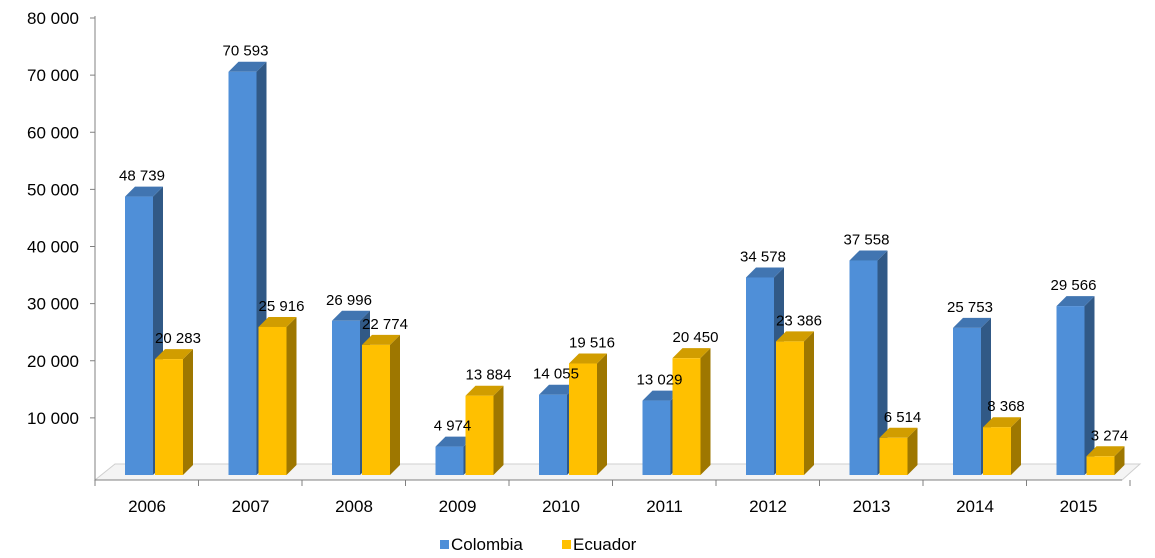  I want to click on data-label-ecuador: 6 514, so click(903, 417).